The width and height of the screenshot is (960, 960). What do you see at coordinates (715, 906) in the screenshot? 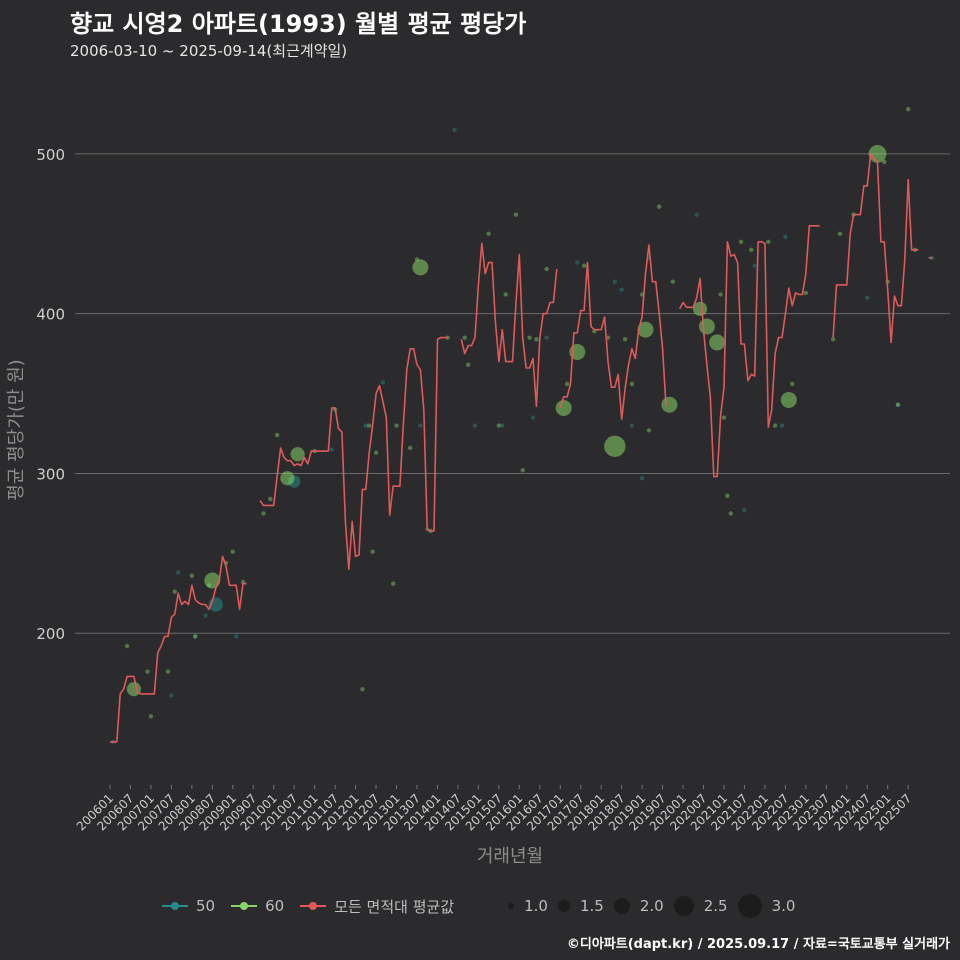
I see `size-label: 2.5` at bounding box center [715, 906].